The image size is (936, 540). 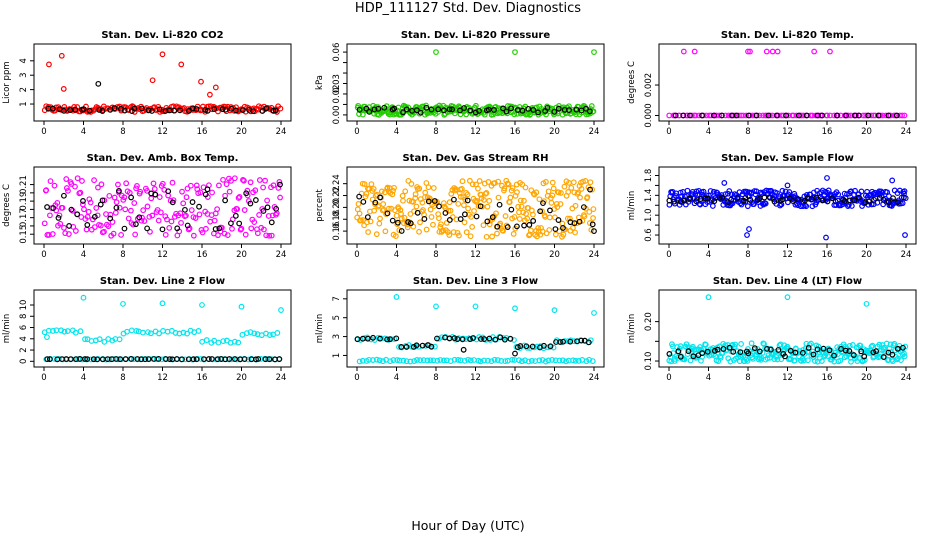 I want to click on x-tick-label: 16, so click(x=202, y=378).